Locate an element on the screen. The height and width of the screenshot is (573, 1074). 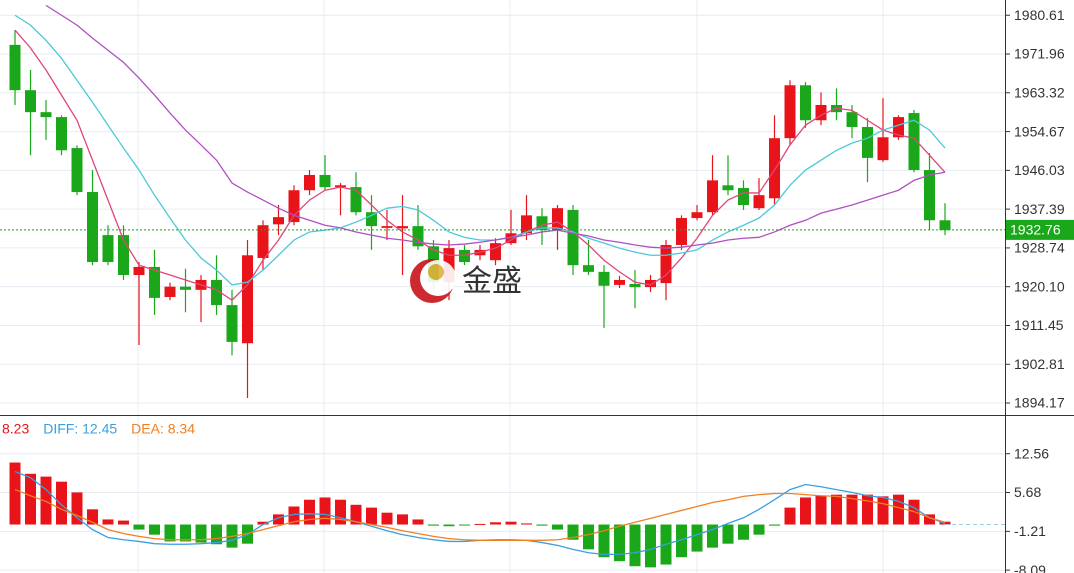
logo-dot is located at coordinates (436, 272).